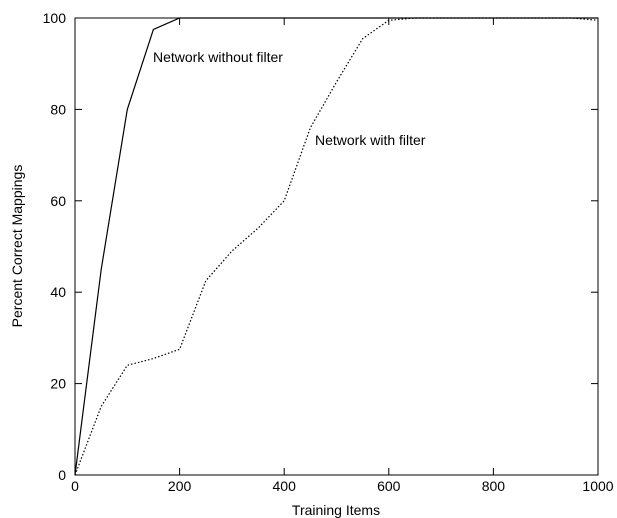 Image resolution: width=617 pixels, height=518 pixels. I want to click on x-tick-label: 200, so click(180, 486).